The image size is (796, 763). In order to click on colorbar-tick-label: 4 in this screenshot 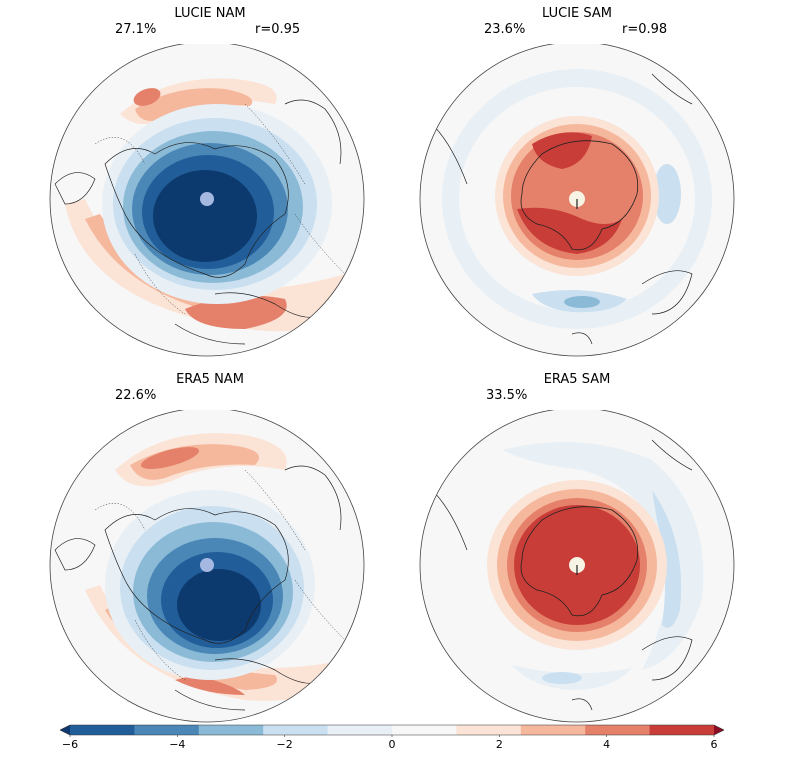, I will do `click(607, 744)`.